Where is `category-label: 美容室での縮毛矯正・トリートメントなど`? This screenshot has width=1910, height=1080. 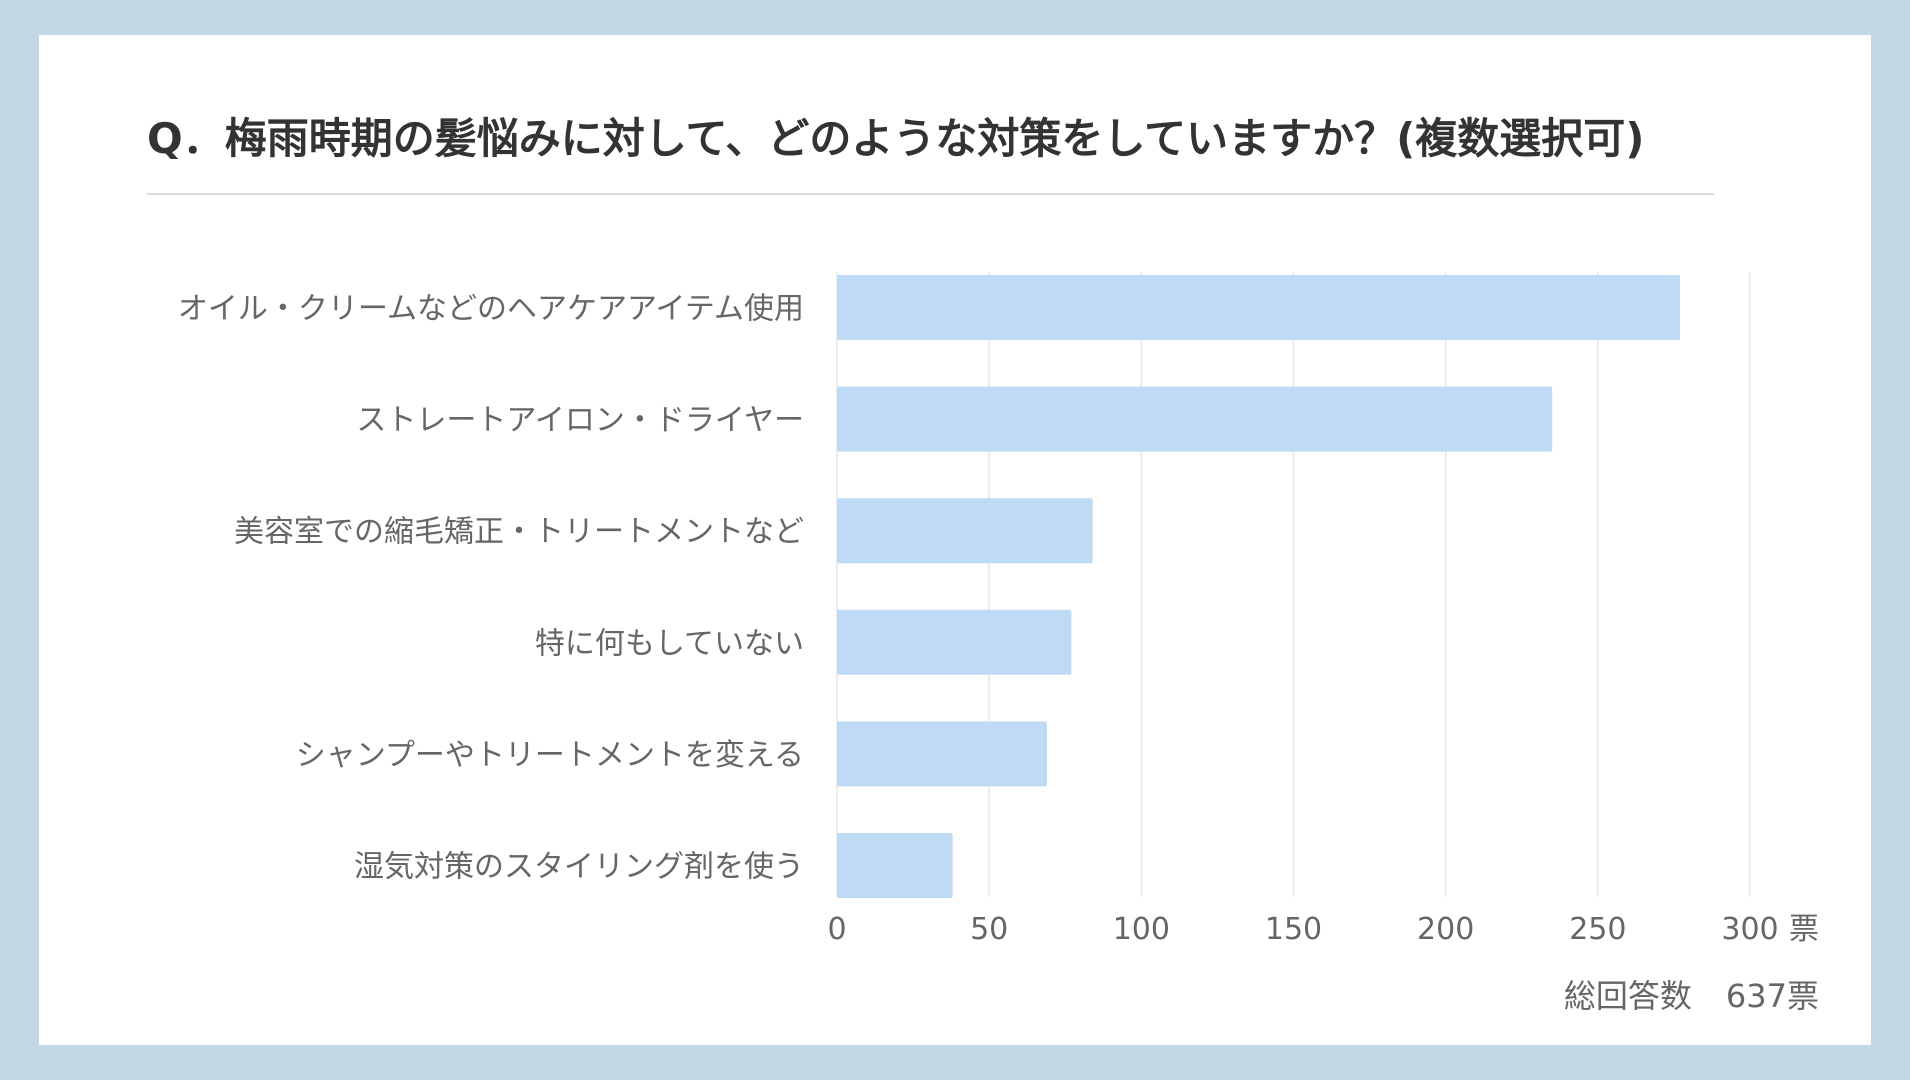
category-label: 美容室での縮毛矯正・トリートメントなど is located at coordinates (519, 532).